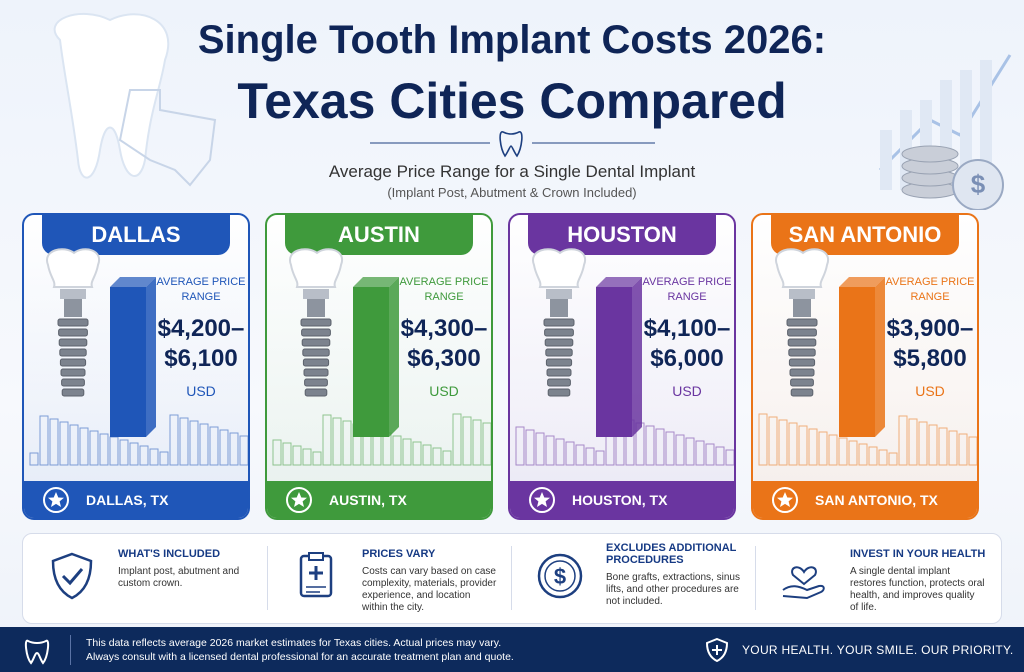 The image size is (1024, 672). I want to click on title: Texas Cities Compared, so click(512, 101).